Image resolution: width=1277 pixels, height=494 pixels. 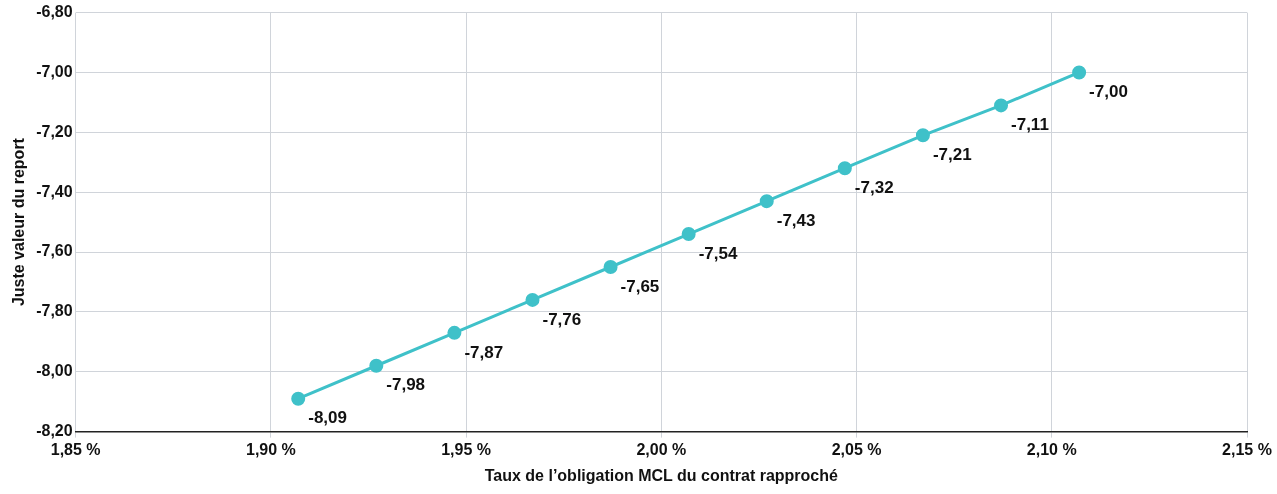 What do you see at coordinates (661, 475) in the screenshot?
I see `x-axis-title: Taux de l’obligation MCL du contrat rapproché` at bounding box center [661, 475].